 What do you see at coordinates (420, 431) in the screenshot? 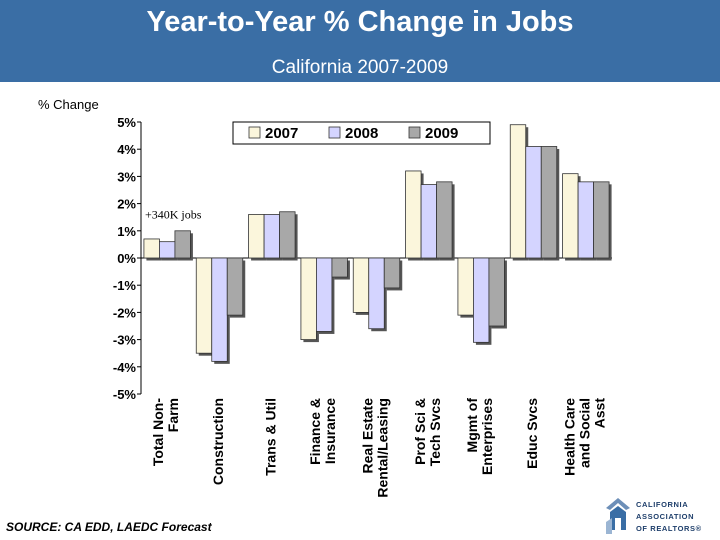
I see `category-label: Prof Sci &` at bounding box center [420, 431].